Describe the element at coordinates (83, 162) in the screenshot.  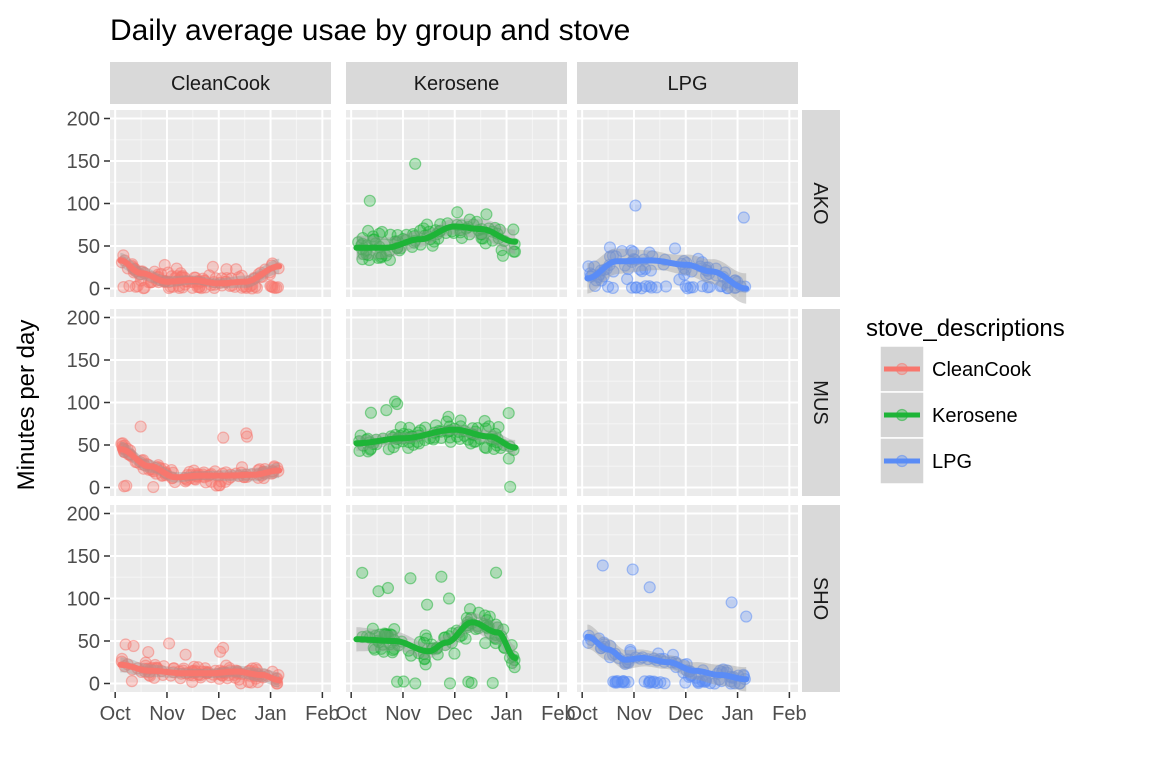
I see `y-tick-label: 150` at that location.